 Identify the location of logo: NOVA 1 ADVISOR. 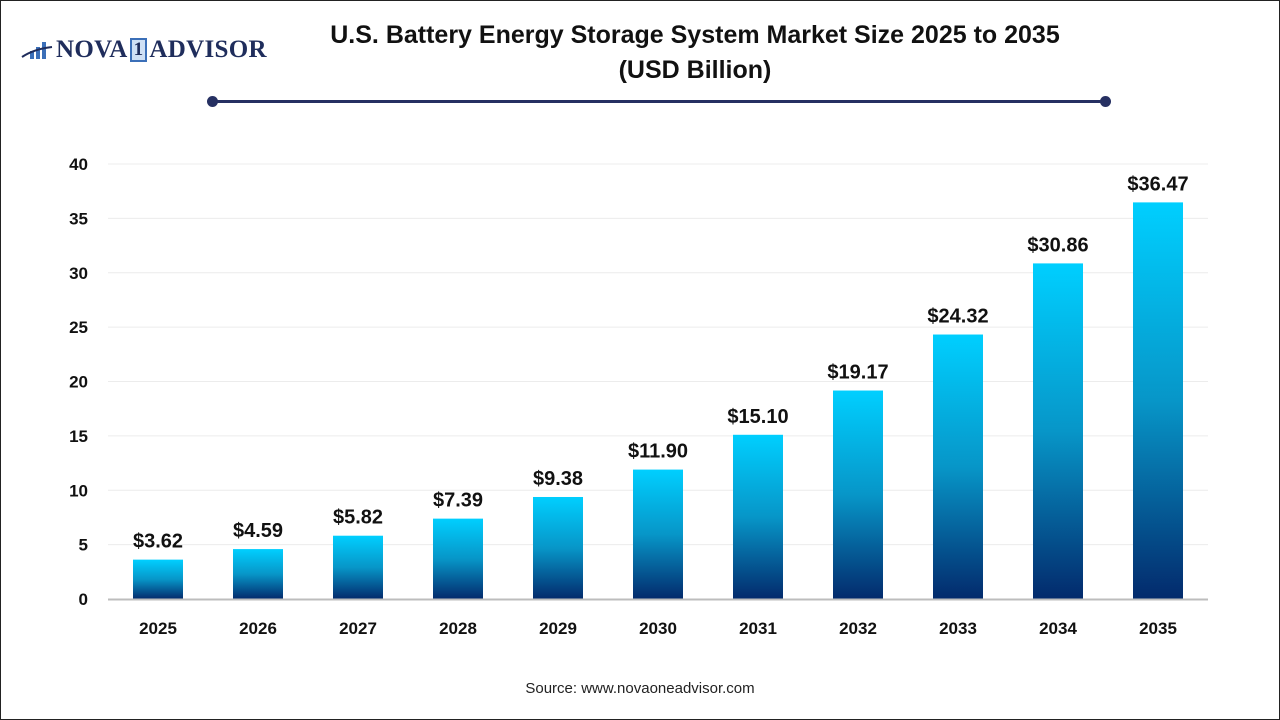
(143, 50).